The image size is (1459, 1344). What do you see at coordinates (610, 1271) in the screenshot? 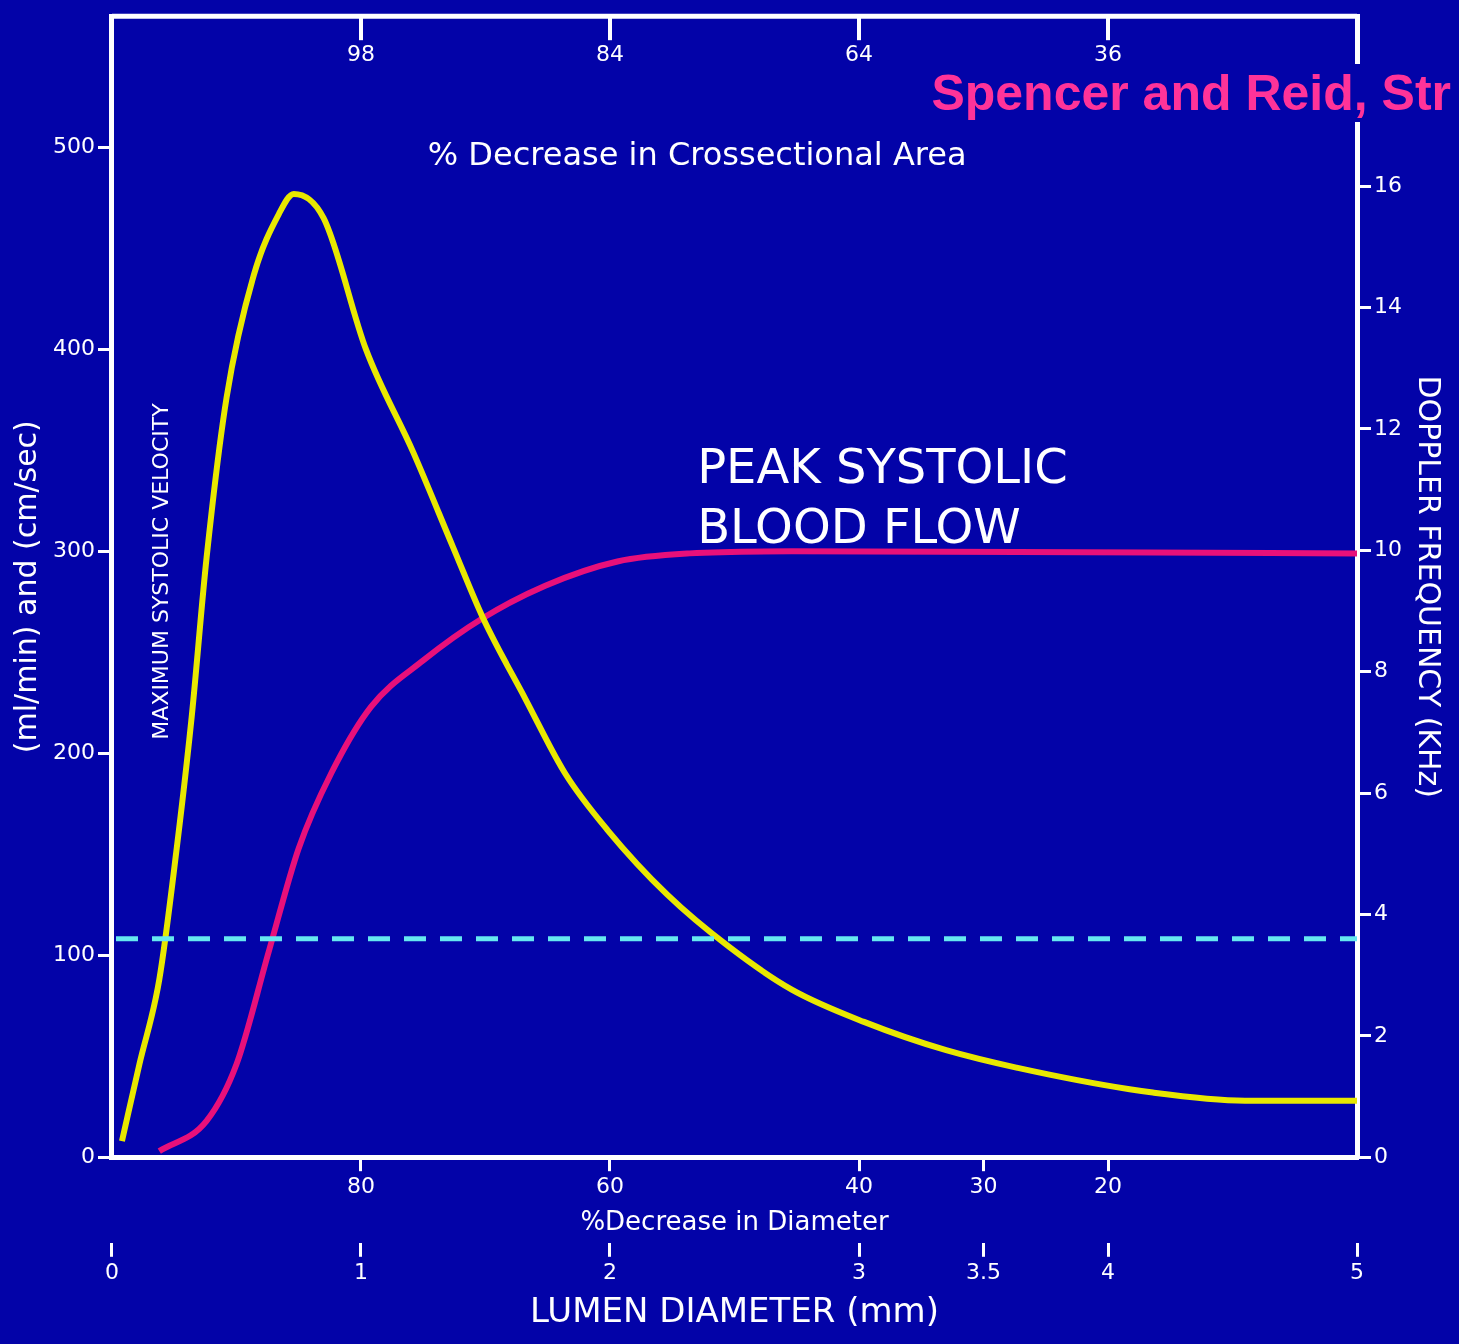
I see `x-tick-label: 2` at bounding box center [610, 1271].